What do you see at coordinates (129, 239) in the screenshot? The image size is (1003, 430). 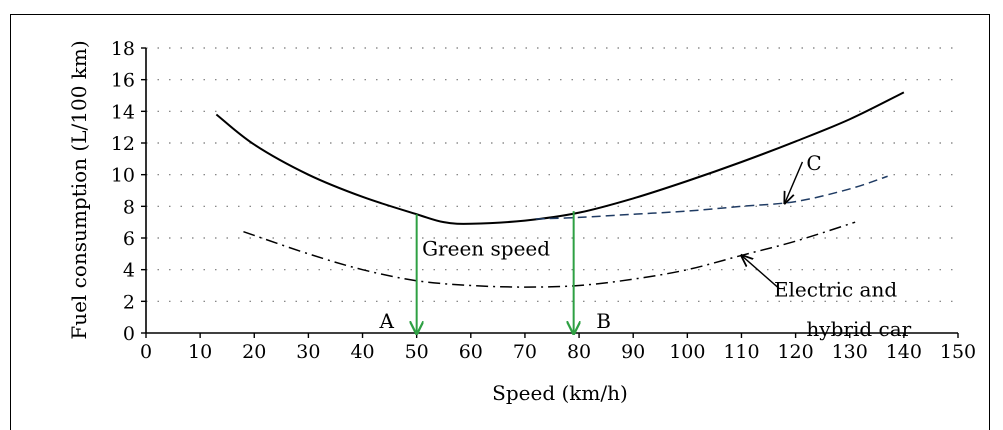 I see `y-tick-label-6: 6` at bounding box center [129, 239].